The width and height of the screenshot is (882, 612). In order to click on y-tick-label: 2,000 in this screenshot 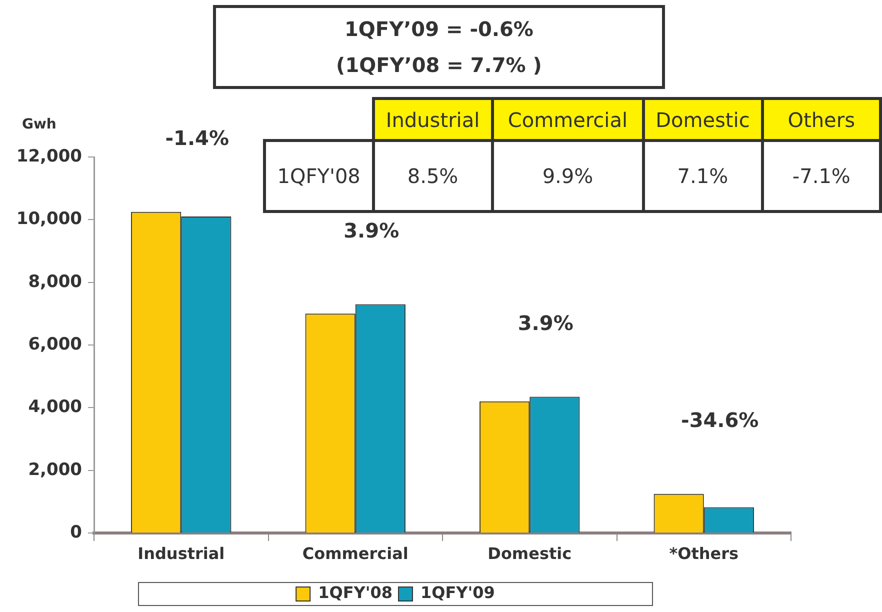, I will do `click(55, 470)`.